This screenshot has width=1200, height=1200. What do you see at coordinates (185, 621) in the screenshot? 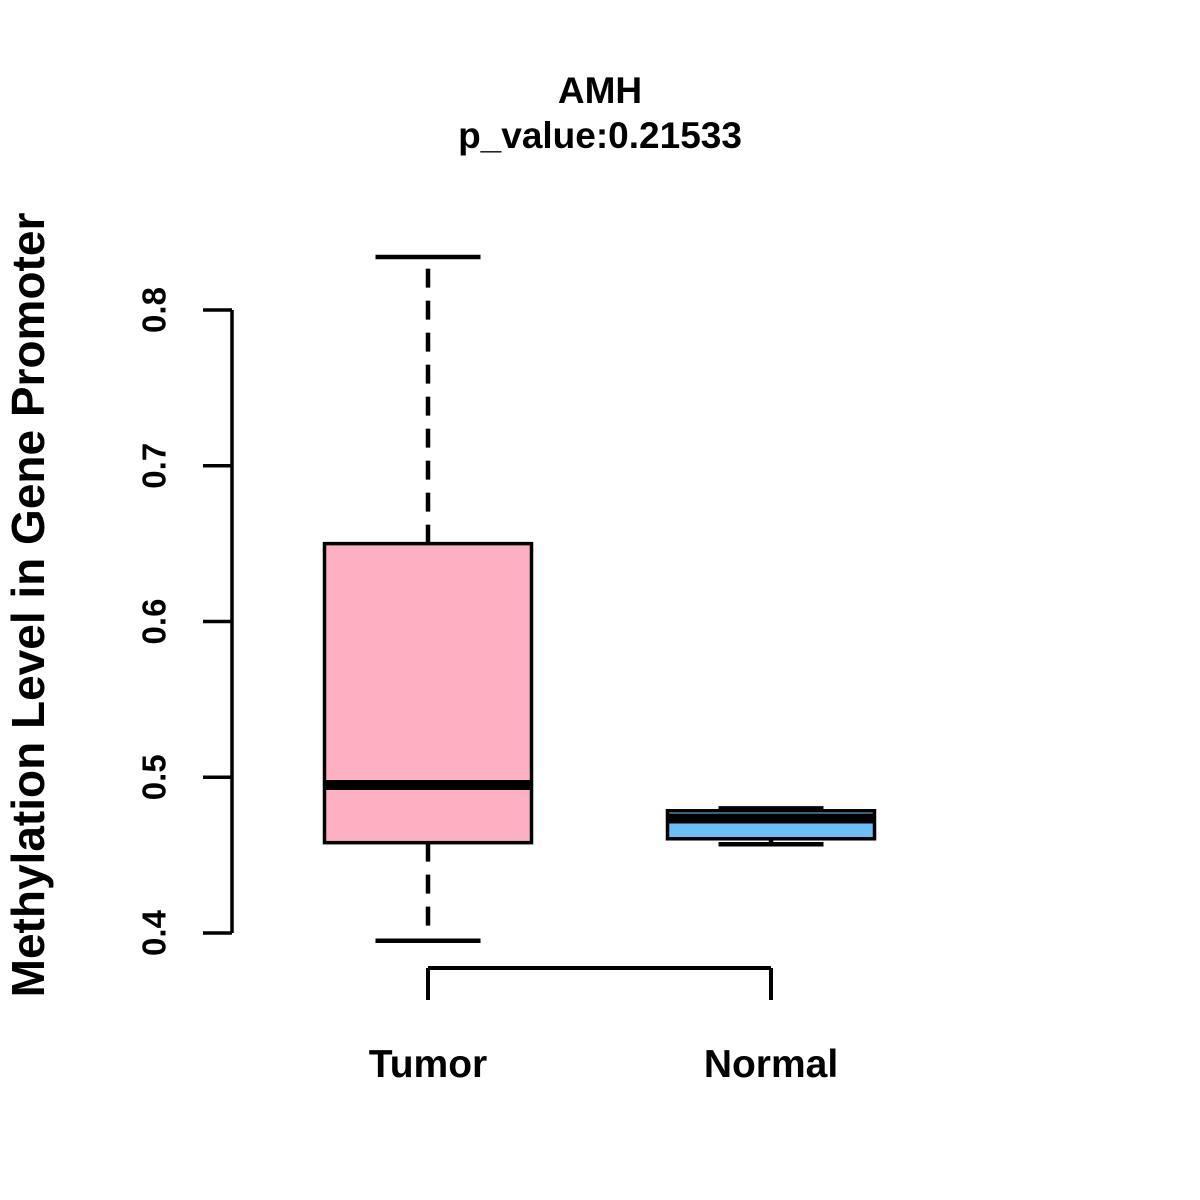
I see `y-axis: 0.4 0.5 0.6 0.7 0.8` at bounding box center [185, 621].